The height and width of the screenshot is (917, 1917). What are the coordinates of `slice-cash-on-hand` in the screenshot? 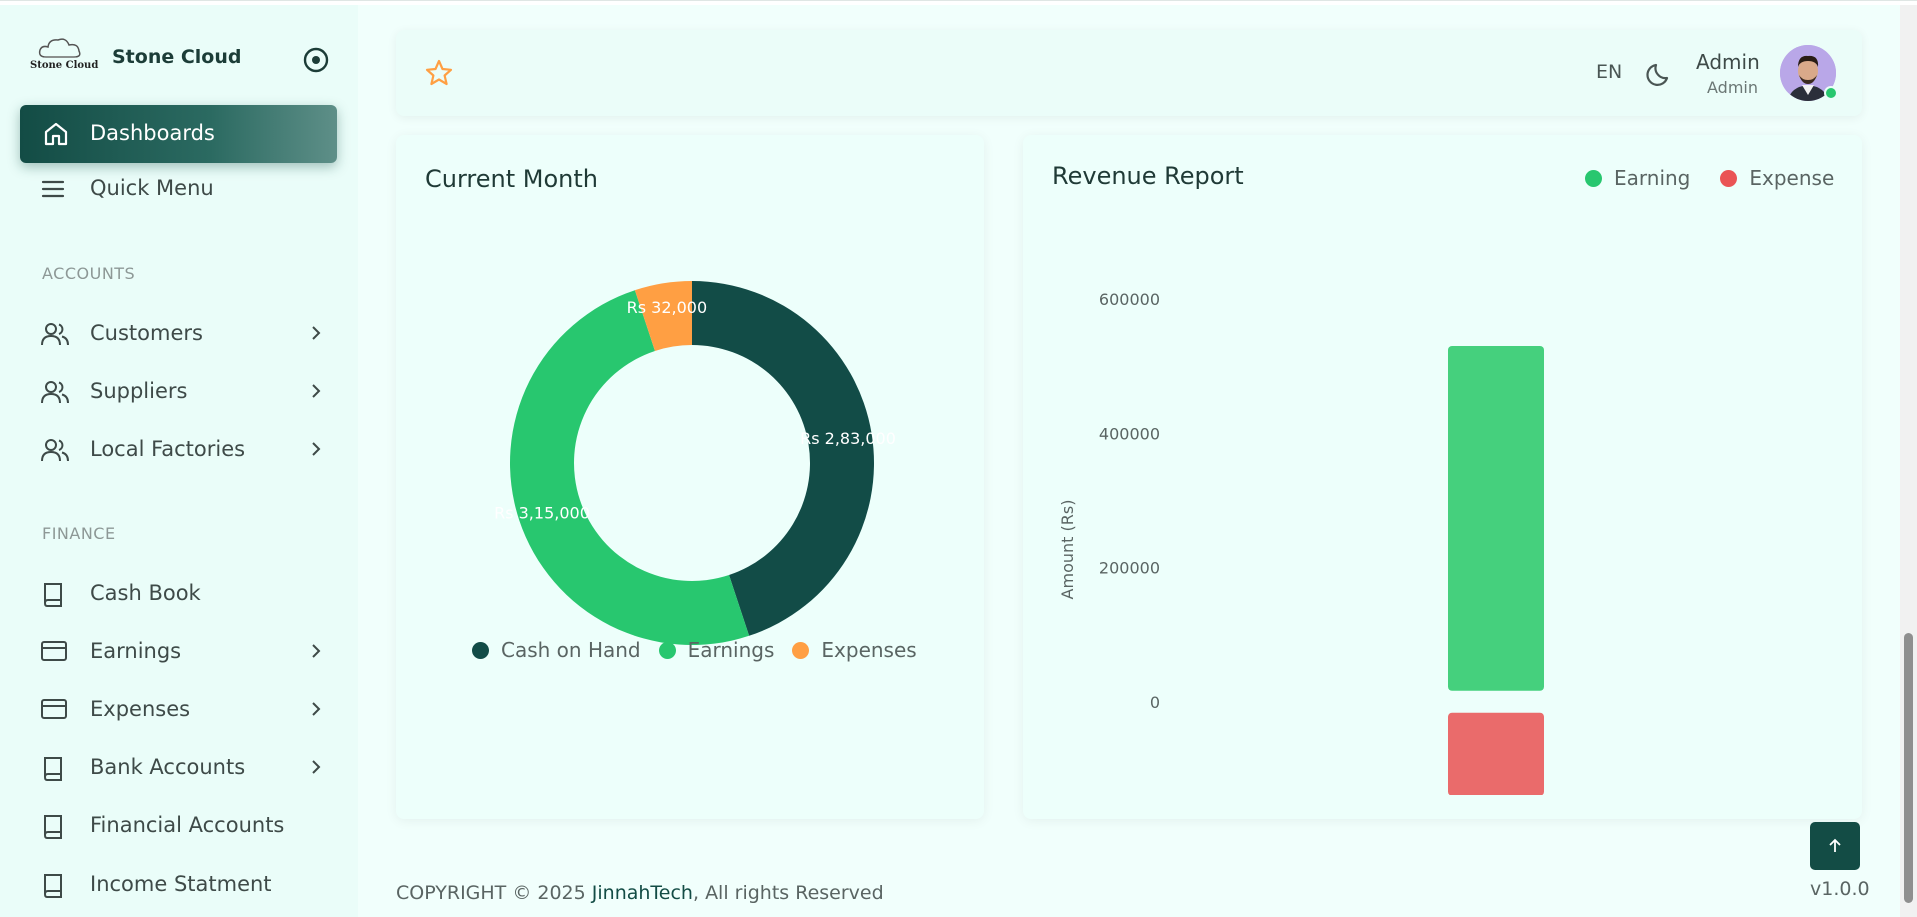 It's located at (783, 458).